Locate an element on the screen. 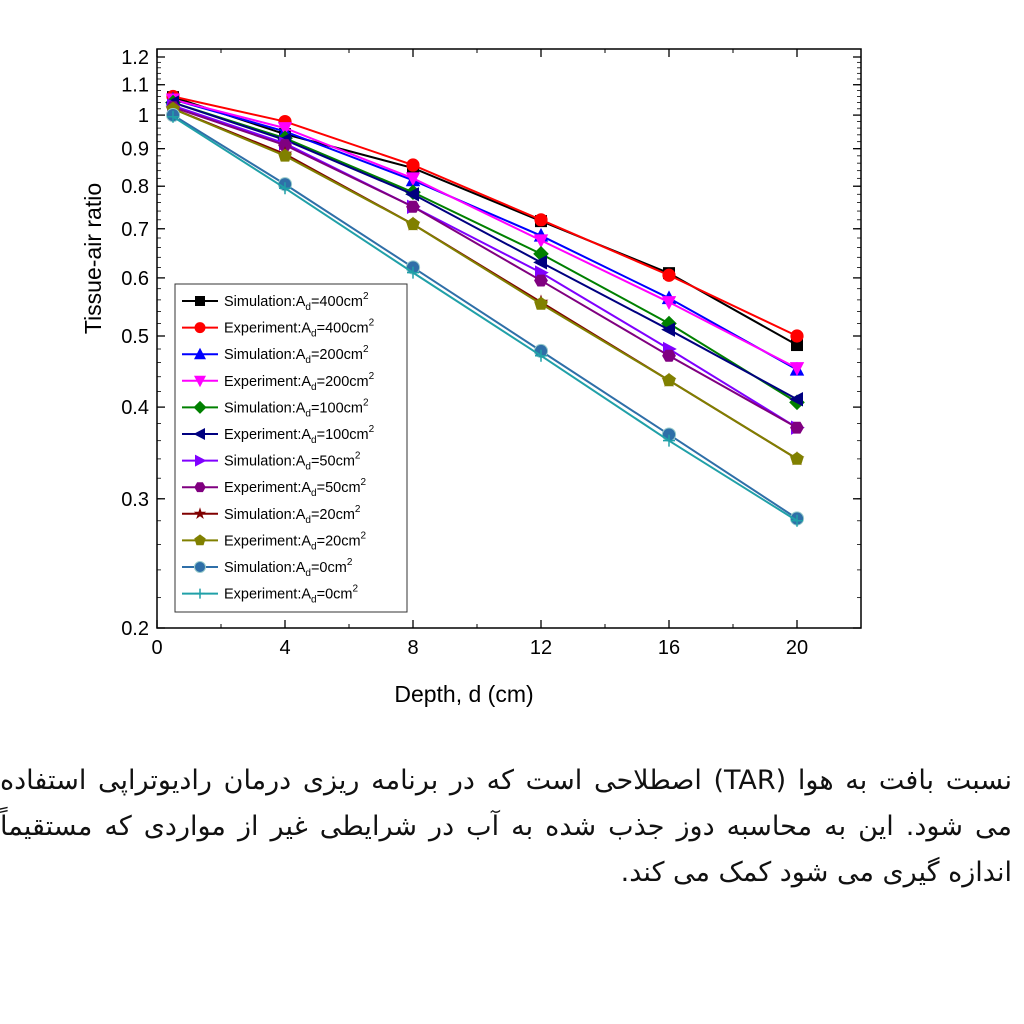  legend-item: Experiment:Ad=400cm2 is located at coordinates (278, 329).